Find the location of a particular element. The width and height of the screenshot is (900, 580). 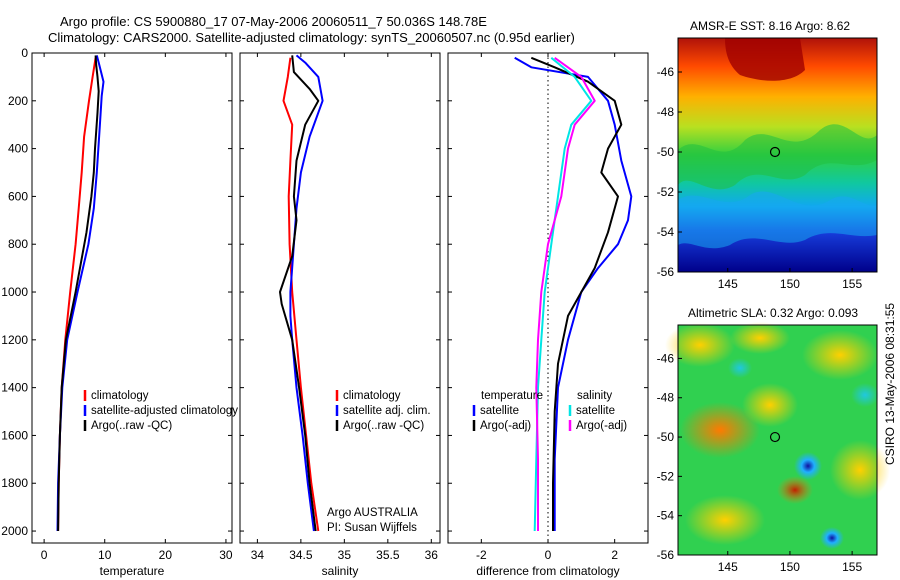

salinity-annotation-line2: PI: Susan Wijffels is located at coordinates (372, 528).